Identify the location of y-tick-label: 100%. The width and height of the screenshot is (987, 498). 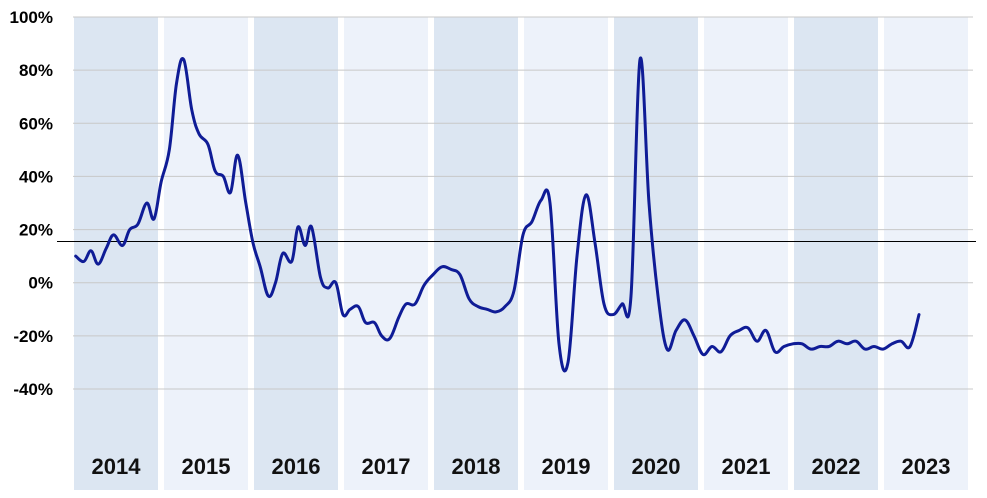
(31, 17).